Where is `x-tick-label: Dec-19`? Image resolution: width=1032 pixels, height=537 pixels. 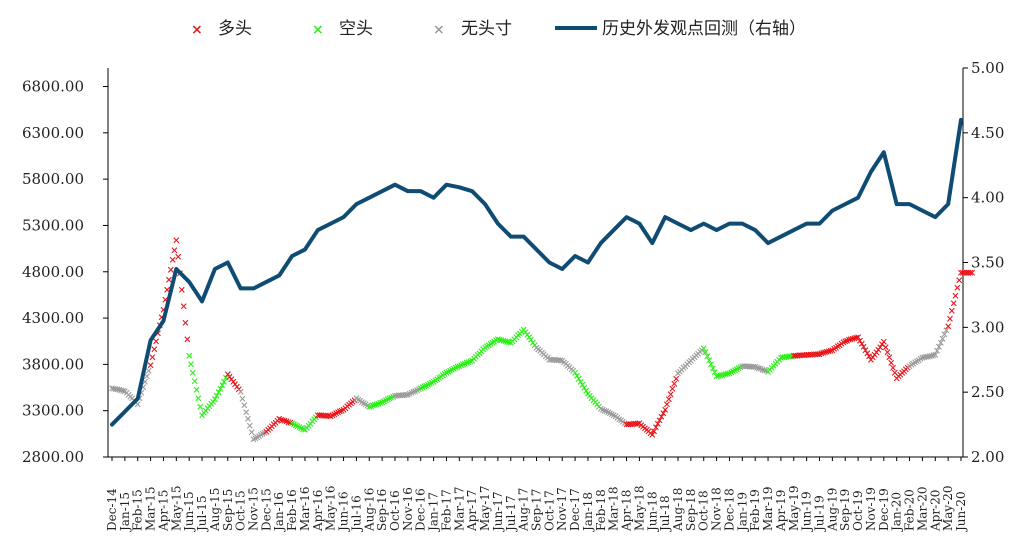
x-tick-label: Dec-19 is located at coordinates (884, 509).